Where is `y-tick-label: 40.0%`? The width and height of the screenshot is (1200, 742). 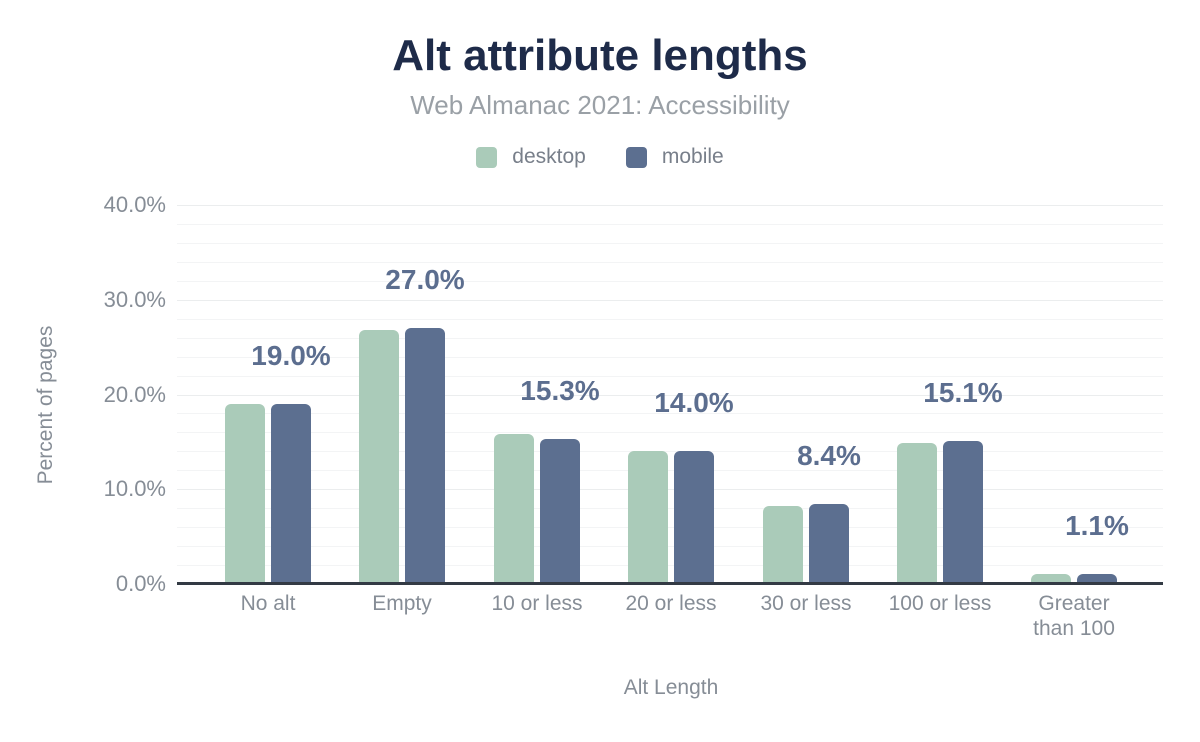 y-tick-label: 40.0% is located at coordinates (134, 204).